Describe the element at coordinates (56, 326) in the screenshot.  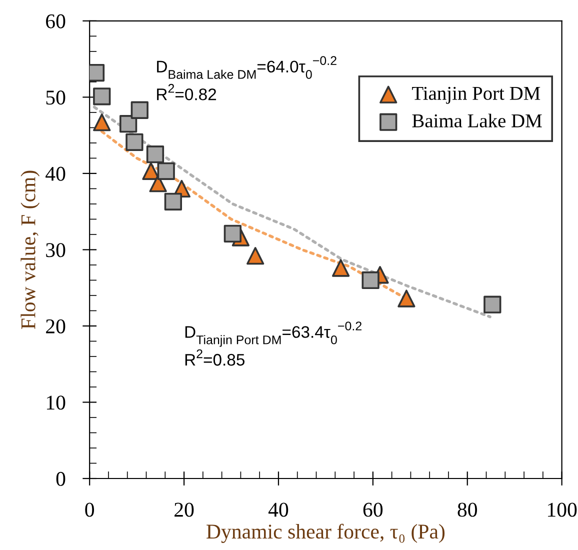
I see `y-tick-label: 20` at that location.